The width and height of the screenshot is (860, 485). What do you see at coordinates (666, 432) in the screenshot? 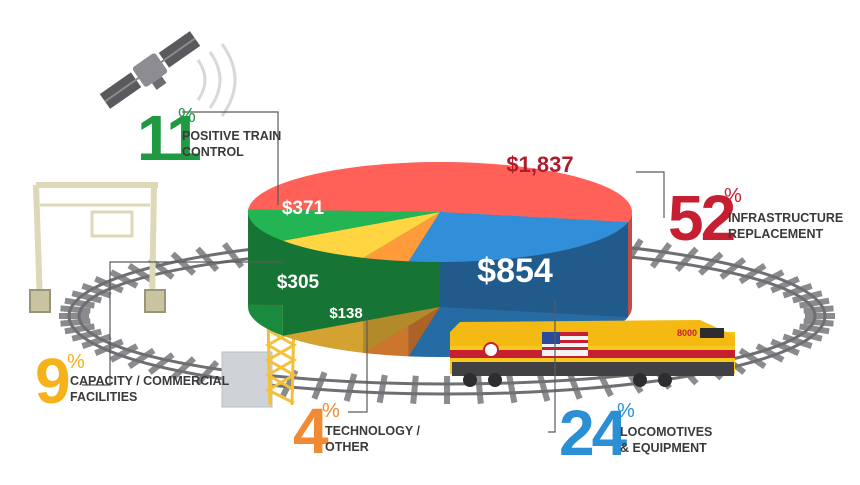
I see `callout-loco-caption-1: LOCOMOTIVES` at bounding box center [666, 432].